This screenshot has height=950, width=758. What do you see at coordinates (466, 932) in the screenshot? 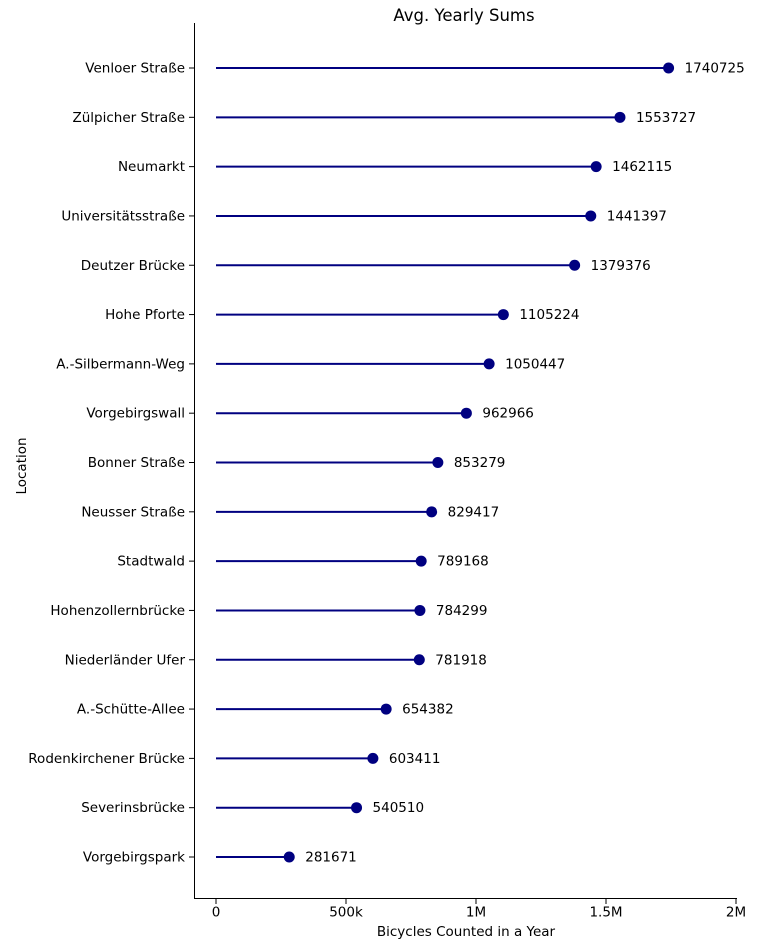
I see `x-axis-label: Bicycles Counted in a Year` at bounding box center [466, 932].